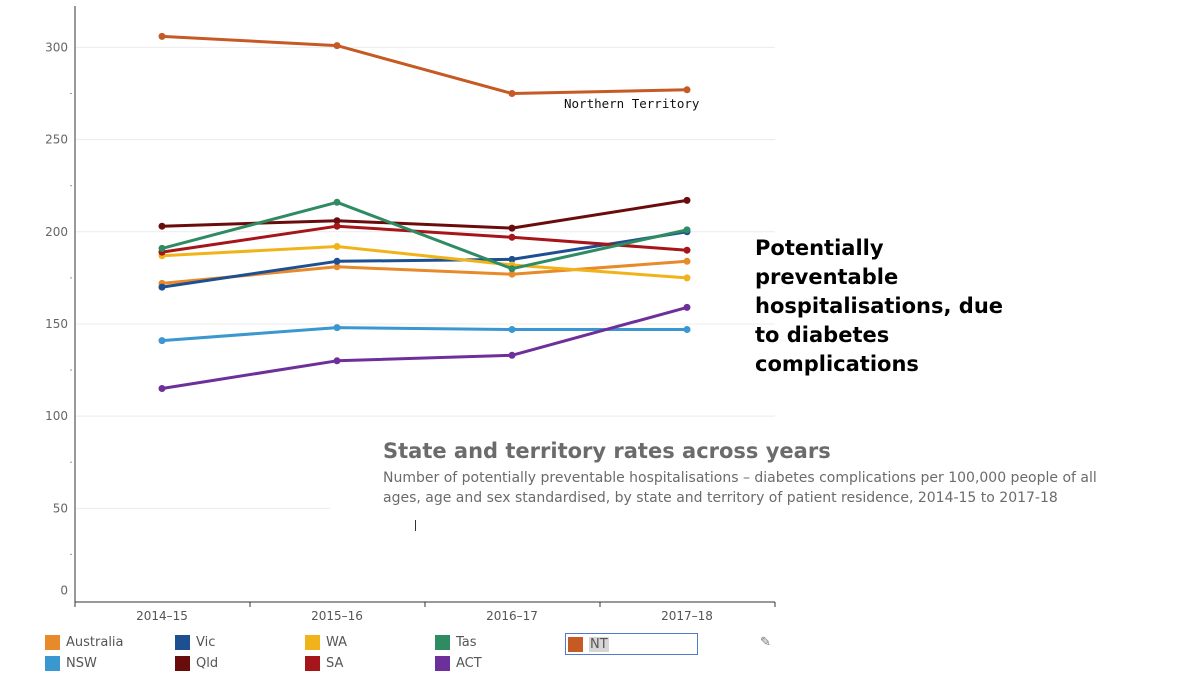 This screenshot has height=691, width=1198. I want to click on legend-item-australia: Australia, so click(84, 642).